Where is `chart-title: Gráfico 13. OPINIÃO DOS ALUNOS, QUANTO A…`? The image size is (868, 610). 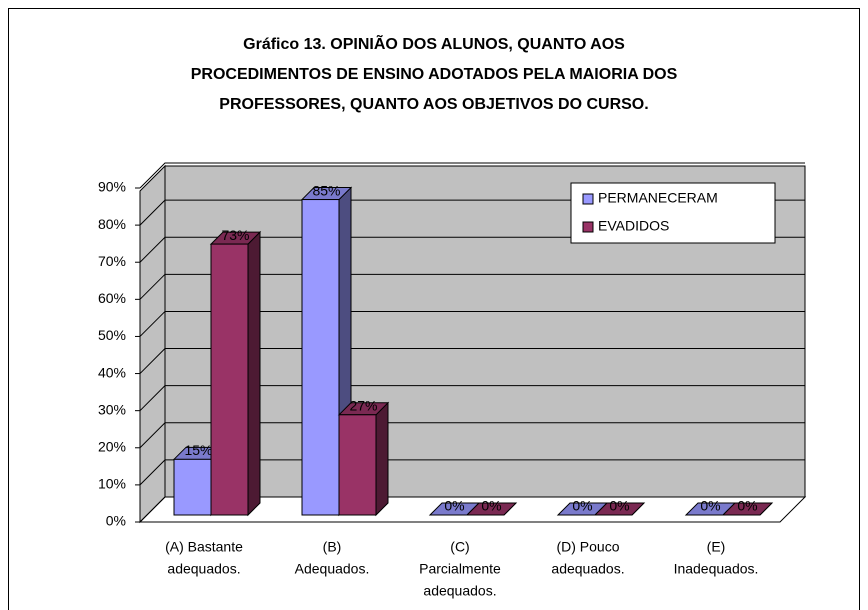
chart-title: Gráfico 13. OPINIÃO DOS ALUNOS, QUANTO A… is located at coordinates (434, 43).